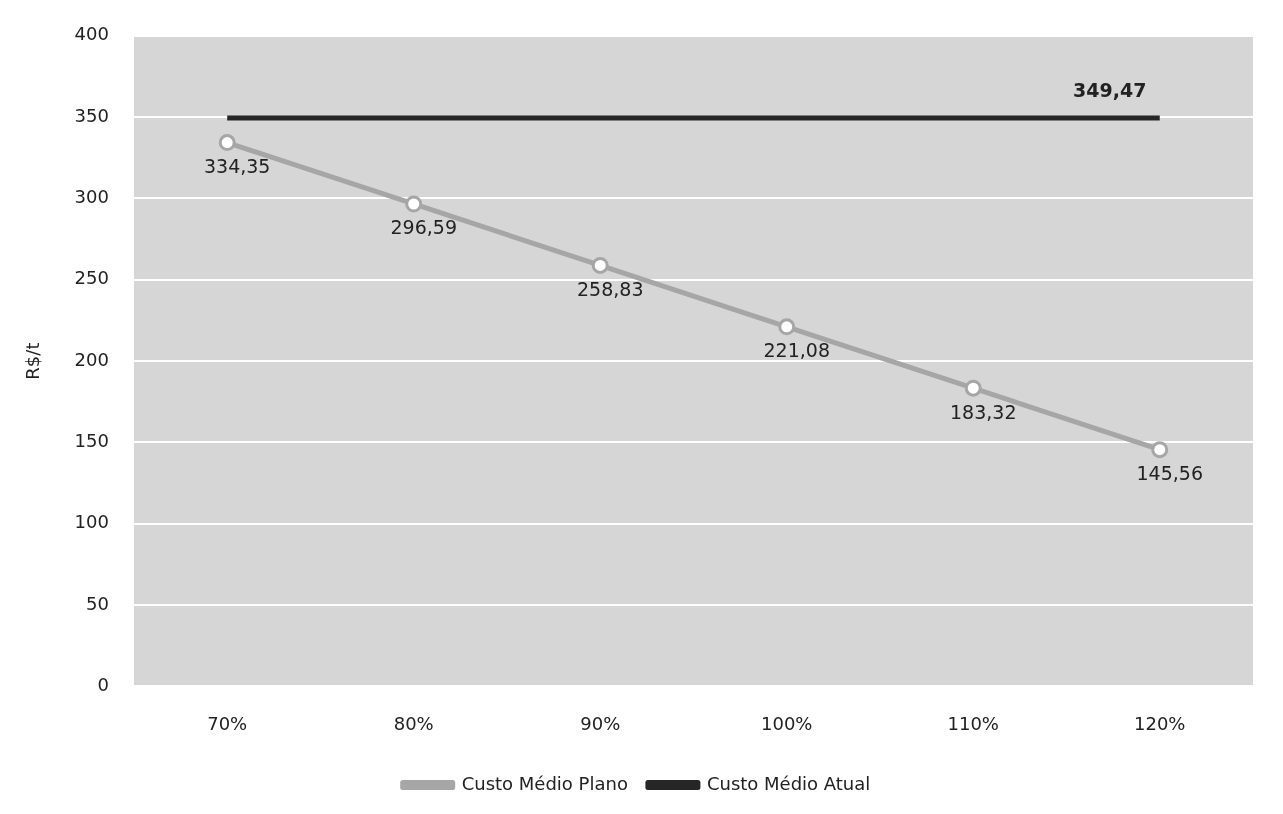  What do you see at coordinates (600, 723) in the screenshot?
I see `x-tick-label: 90%` at bounding box center [600, 723].